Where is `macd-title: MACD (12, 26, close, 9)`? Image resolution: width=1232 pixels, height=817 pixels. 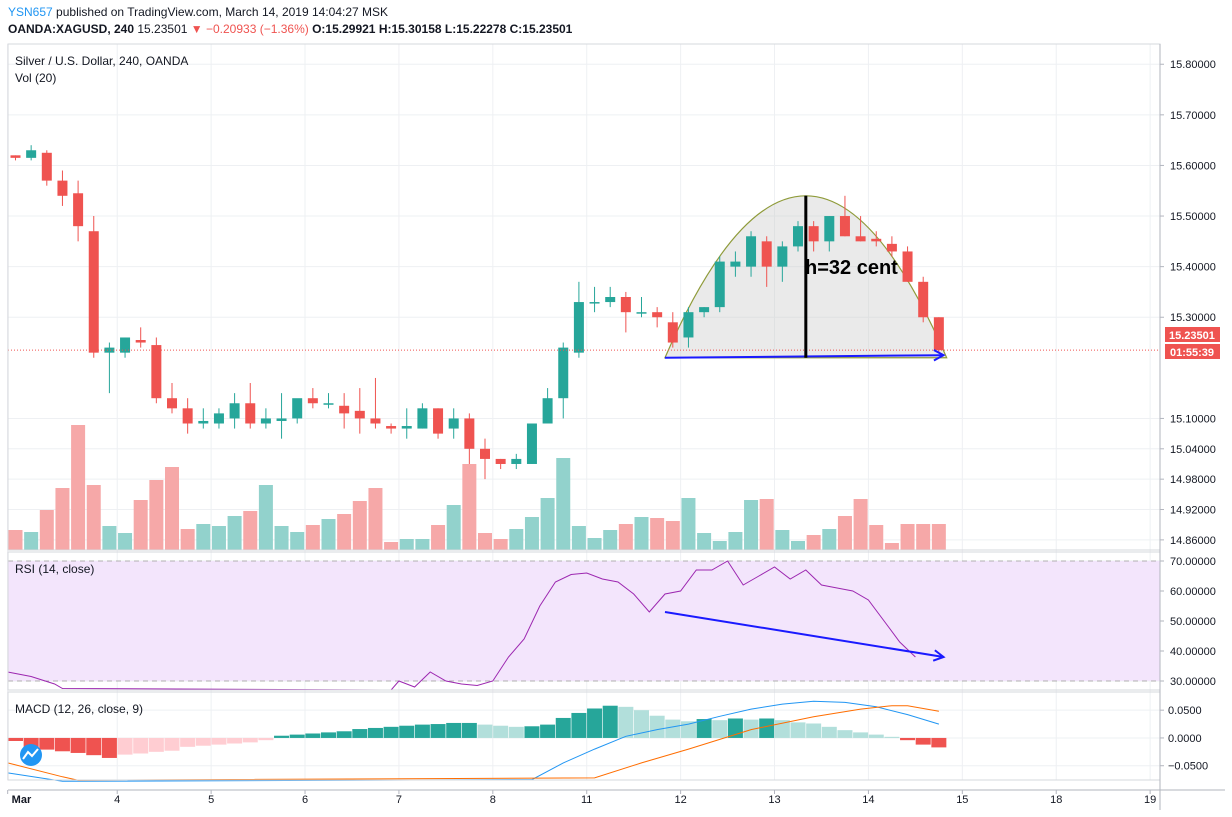
macd-title: MACD (12, 26, close, 9) is located at coordinates (79, 709).